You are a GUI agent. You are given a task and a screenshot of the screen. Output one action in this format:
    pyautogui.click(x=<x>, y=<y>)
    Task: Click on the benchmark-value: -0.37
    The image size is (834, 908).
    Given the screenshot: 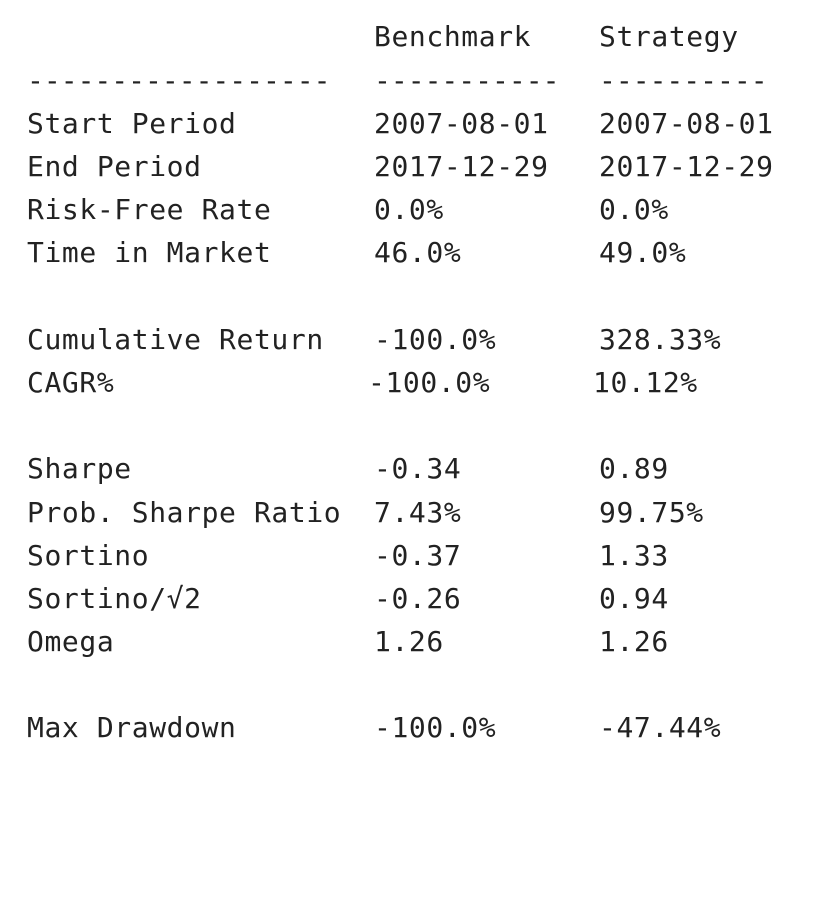 What is the action you would take?
    pyautogui.click(x=418, y=555)
    